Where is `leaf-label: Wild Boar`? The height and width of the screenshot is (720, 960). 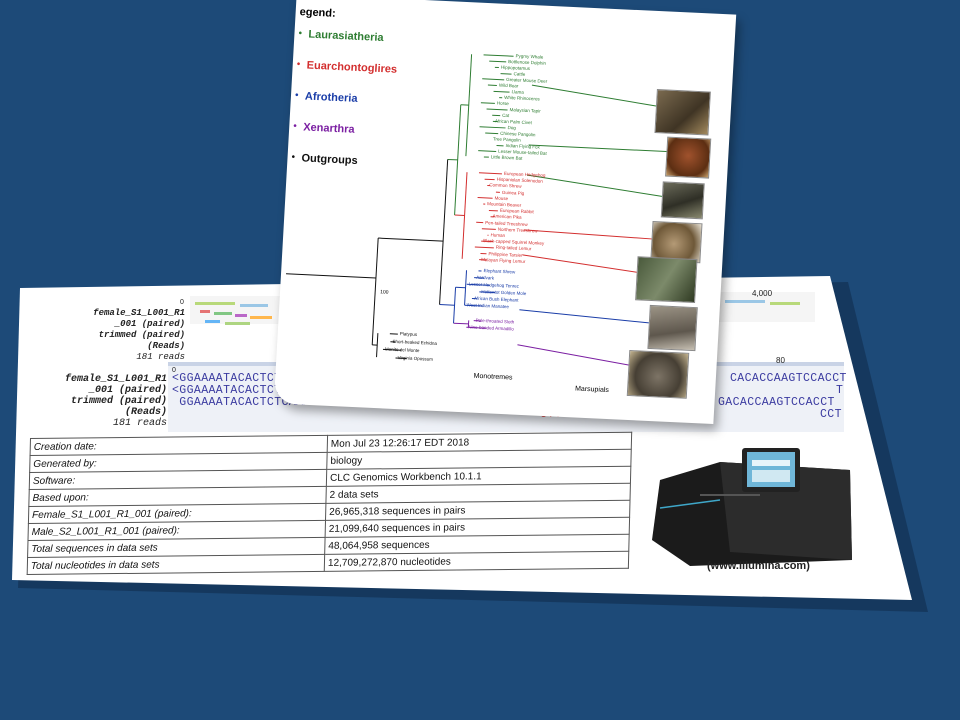
leaf-label: Wild Boar is located at coordinates (508, 85).